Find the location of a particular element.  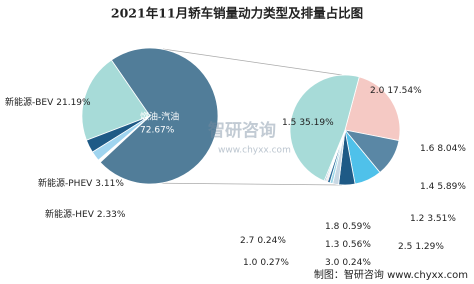

chart-title: 2021年11月轿车销量动力类型及排量占比图 is located at coordinates (237, 13).